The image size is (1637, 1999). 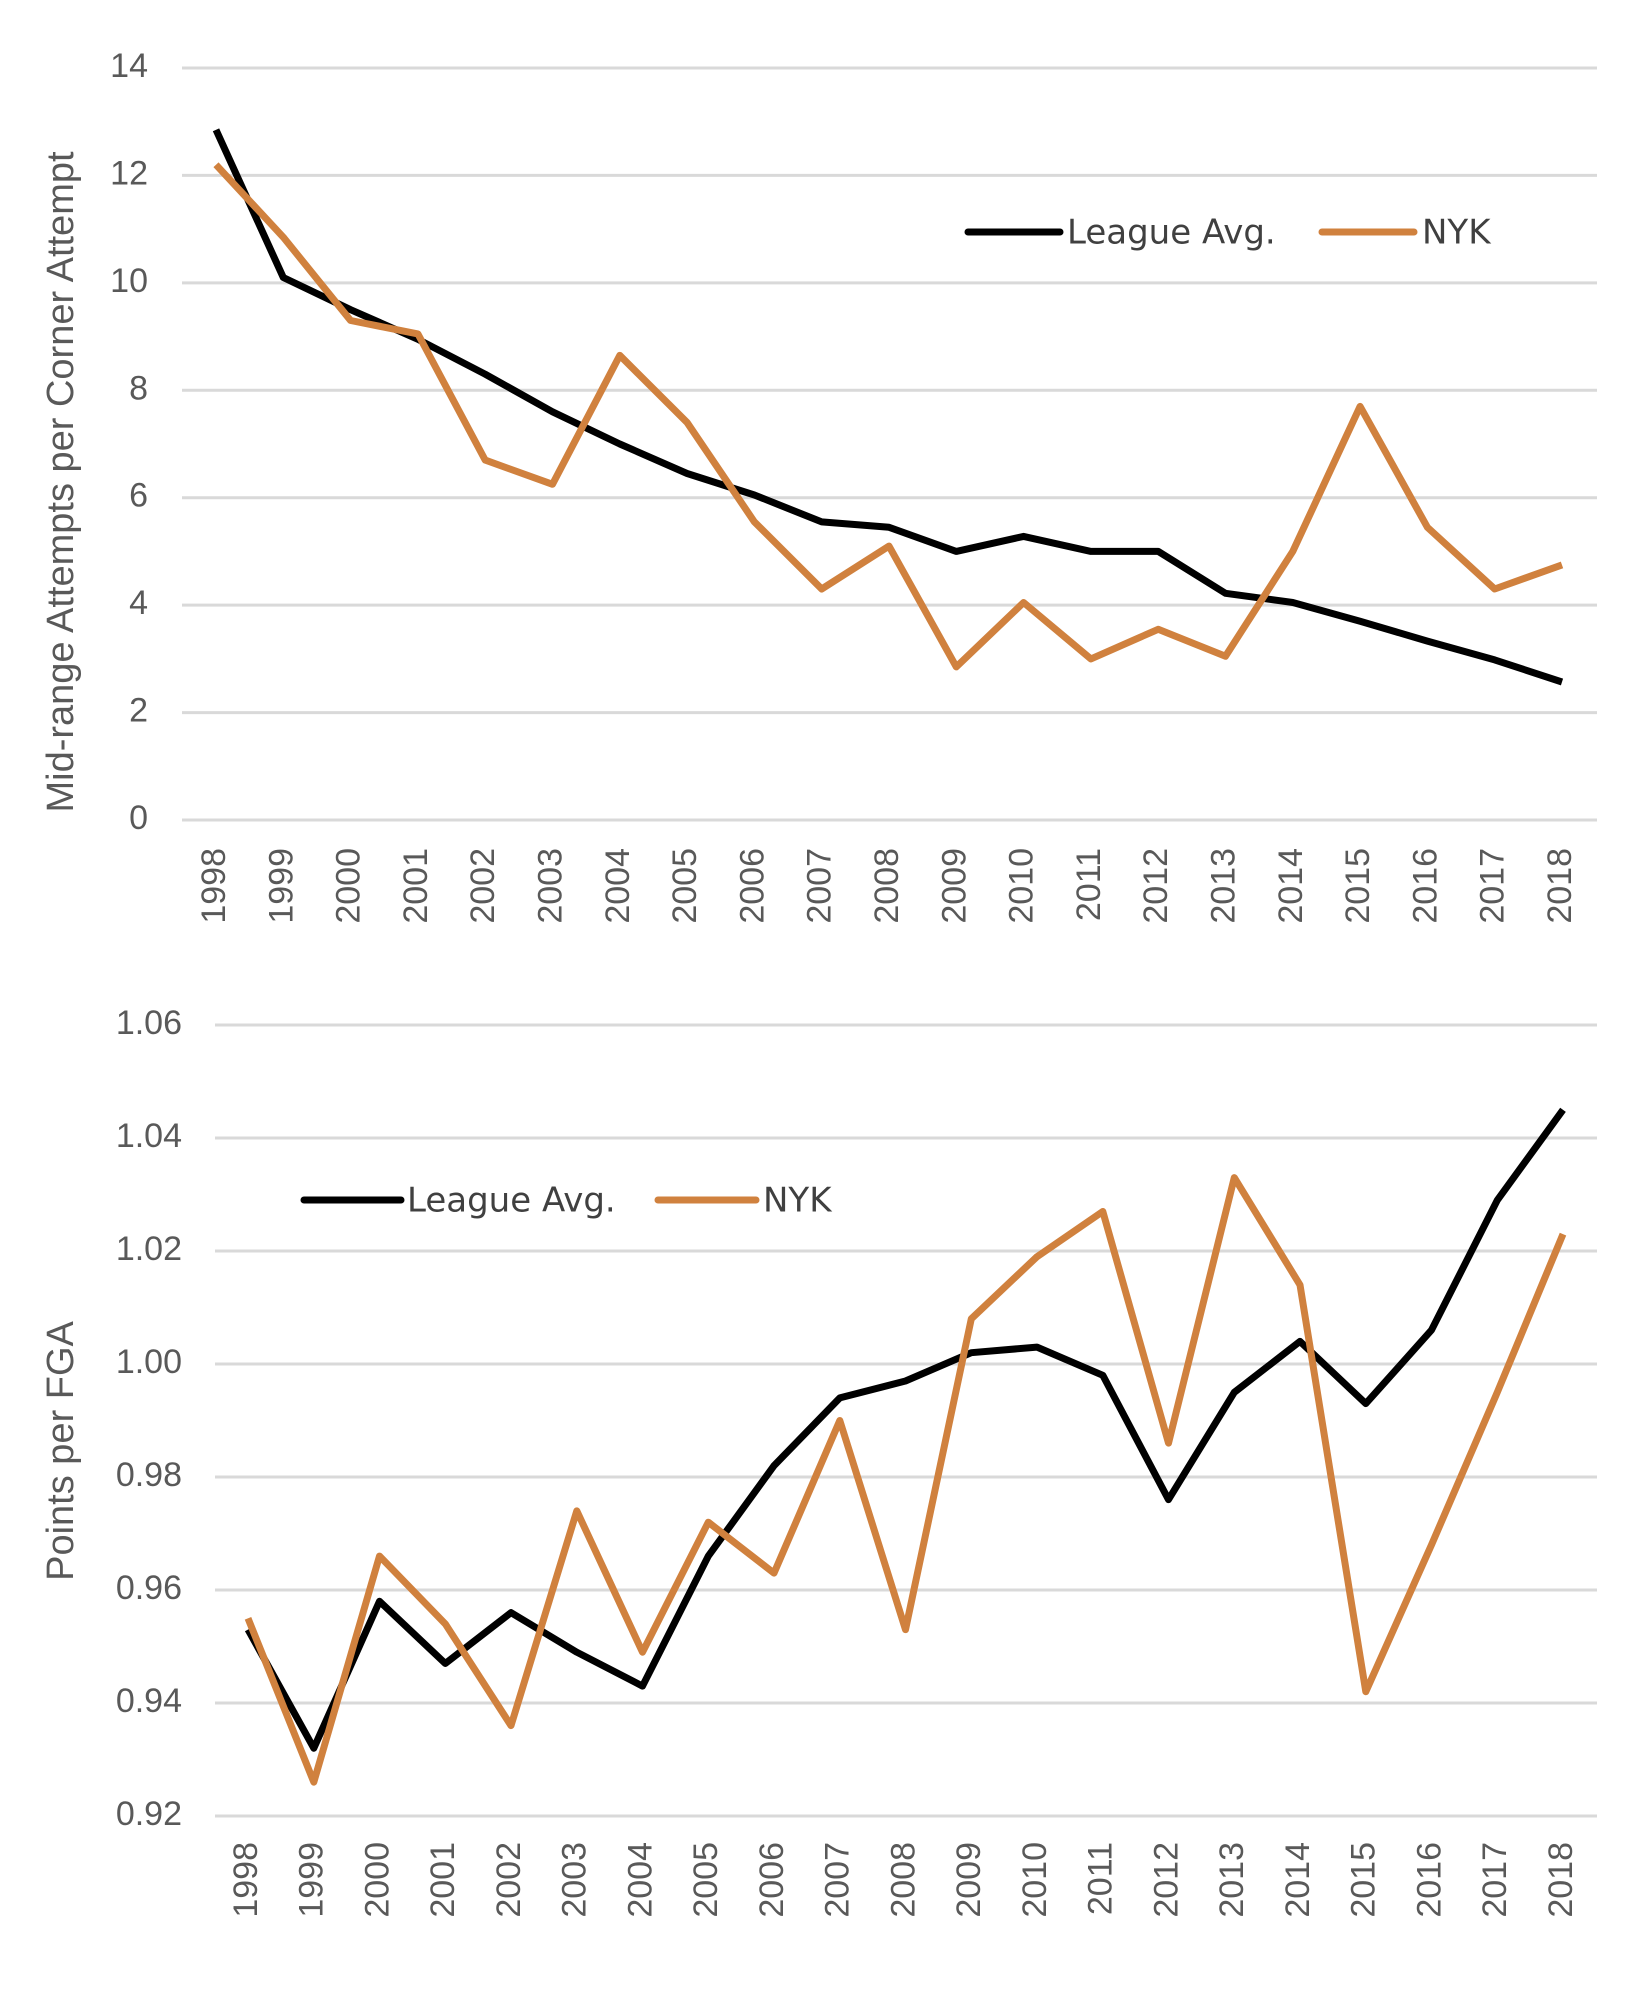 I want to click on y-tick-label: 0.94, so click(x=149, y=1701).